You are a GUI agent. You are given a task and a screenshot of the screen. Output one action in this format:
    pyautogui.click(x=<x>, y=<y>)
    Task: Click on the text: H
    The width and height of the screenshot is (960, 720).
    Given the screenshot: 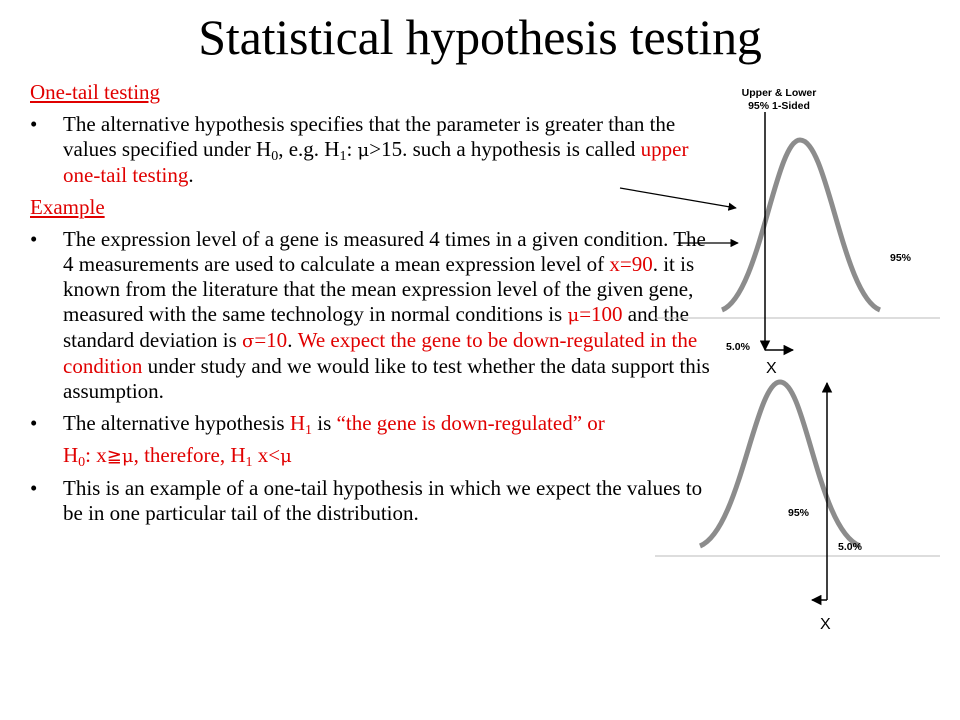 What is the action you would take?
    pyautogui.click(x=71, y=455)
    